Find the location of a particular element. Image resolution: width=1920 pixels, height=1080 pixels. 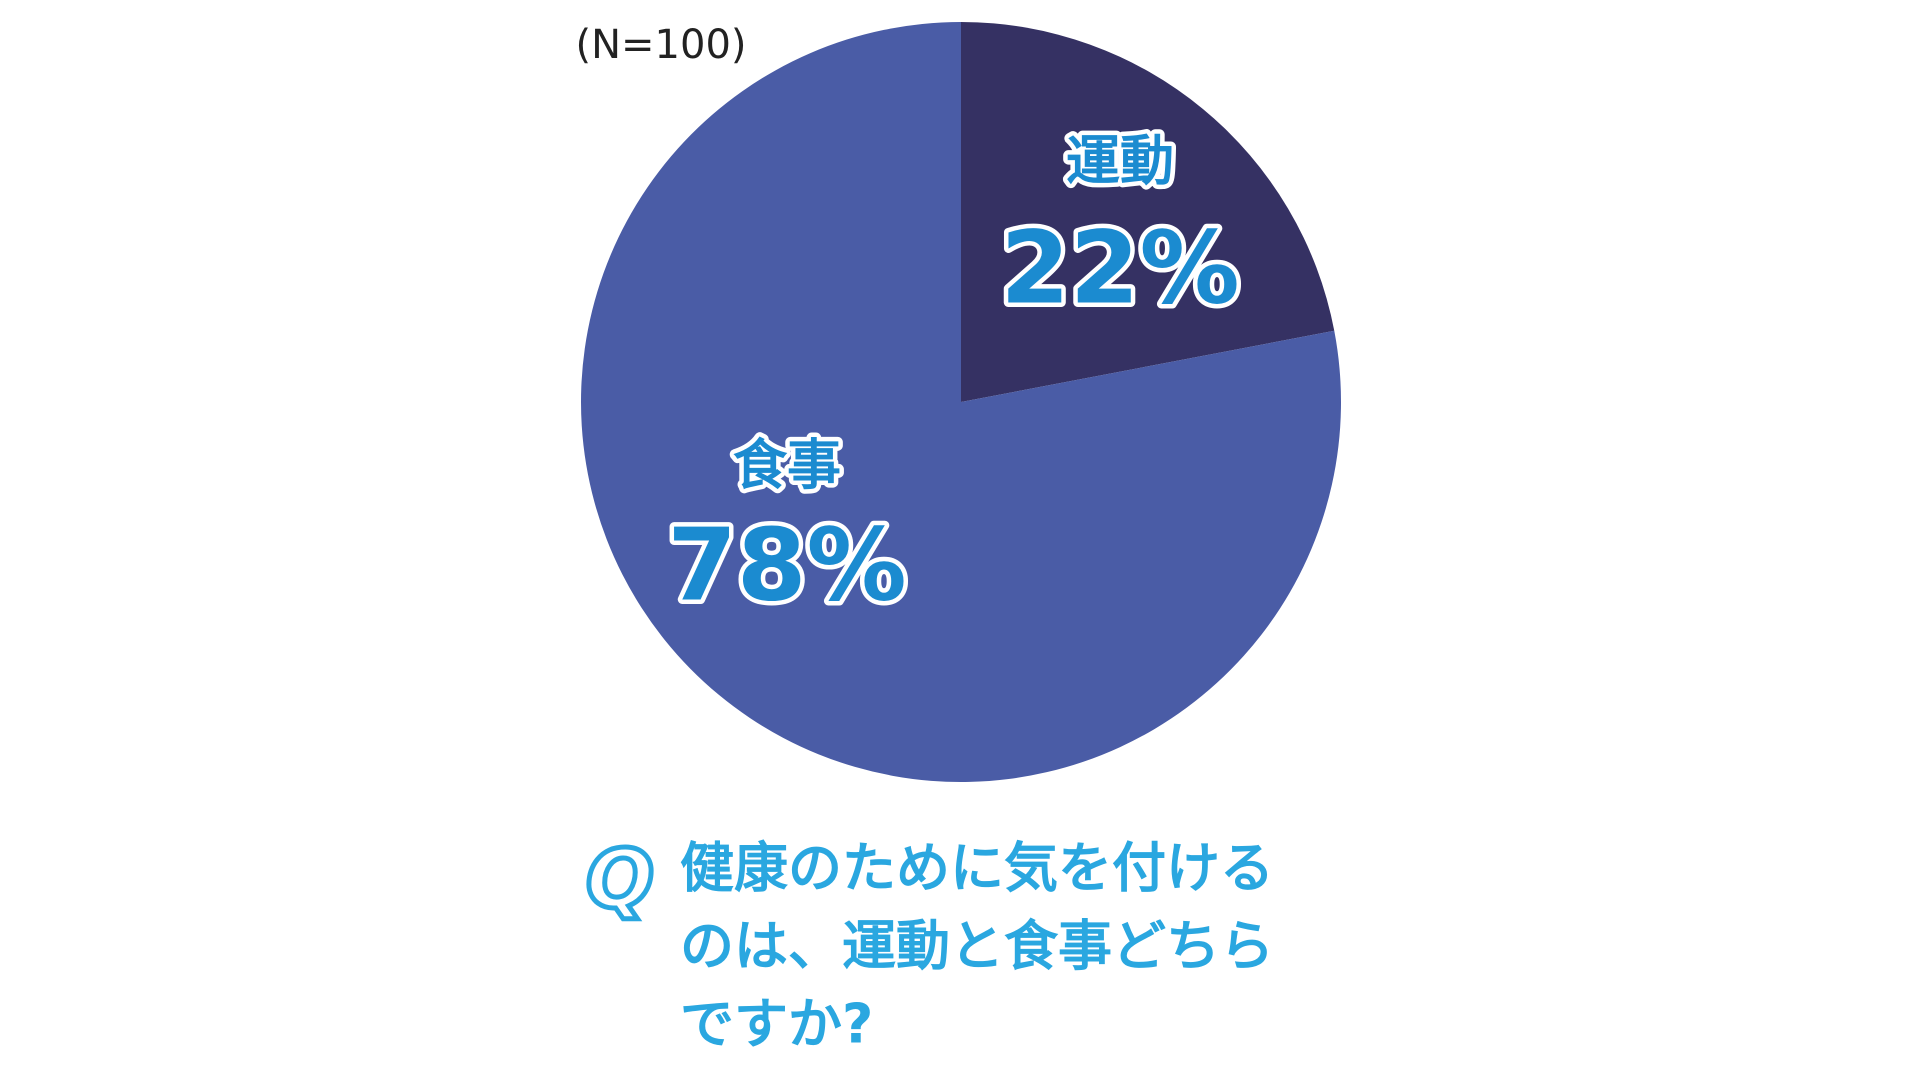

slice-label: 運動 is located at coordinates (1120, 161).